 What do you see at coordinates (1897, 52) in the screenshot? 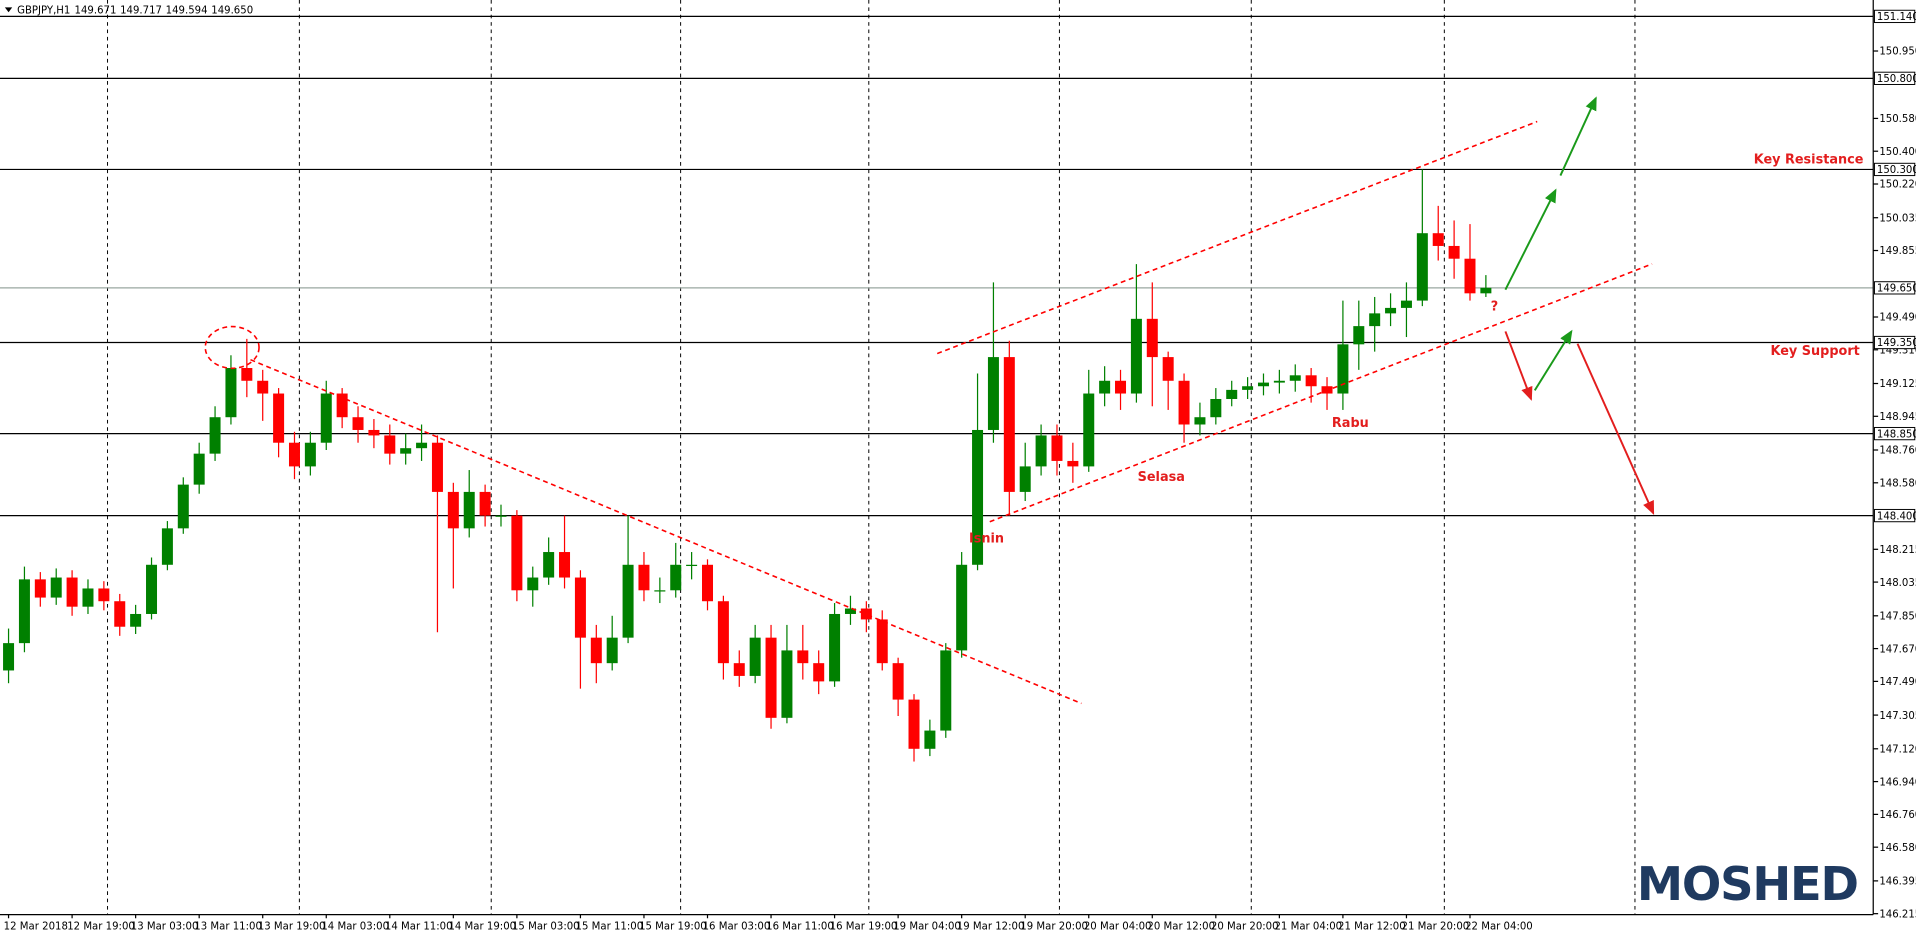
I see `y-tick-label: 150.950` at bounding box center [1897, 52].